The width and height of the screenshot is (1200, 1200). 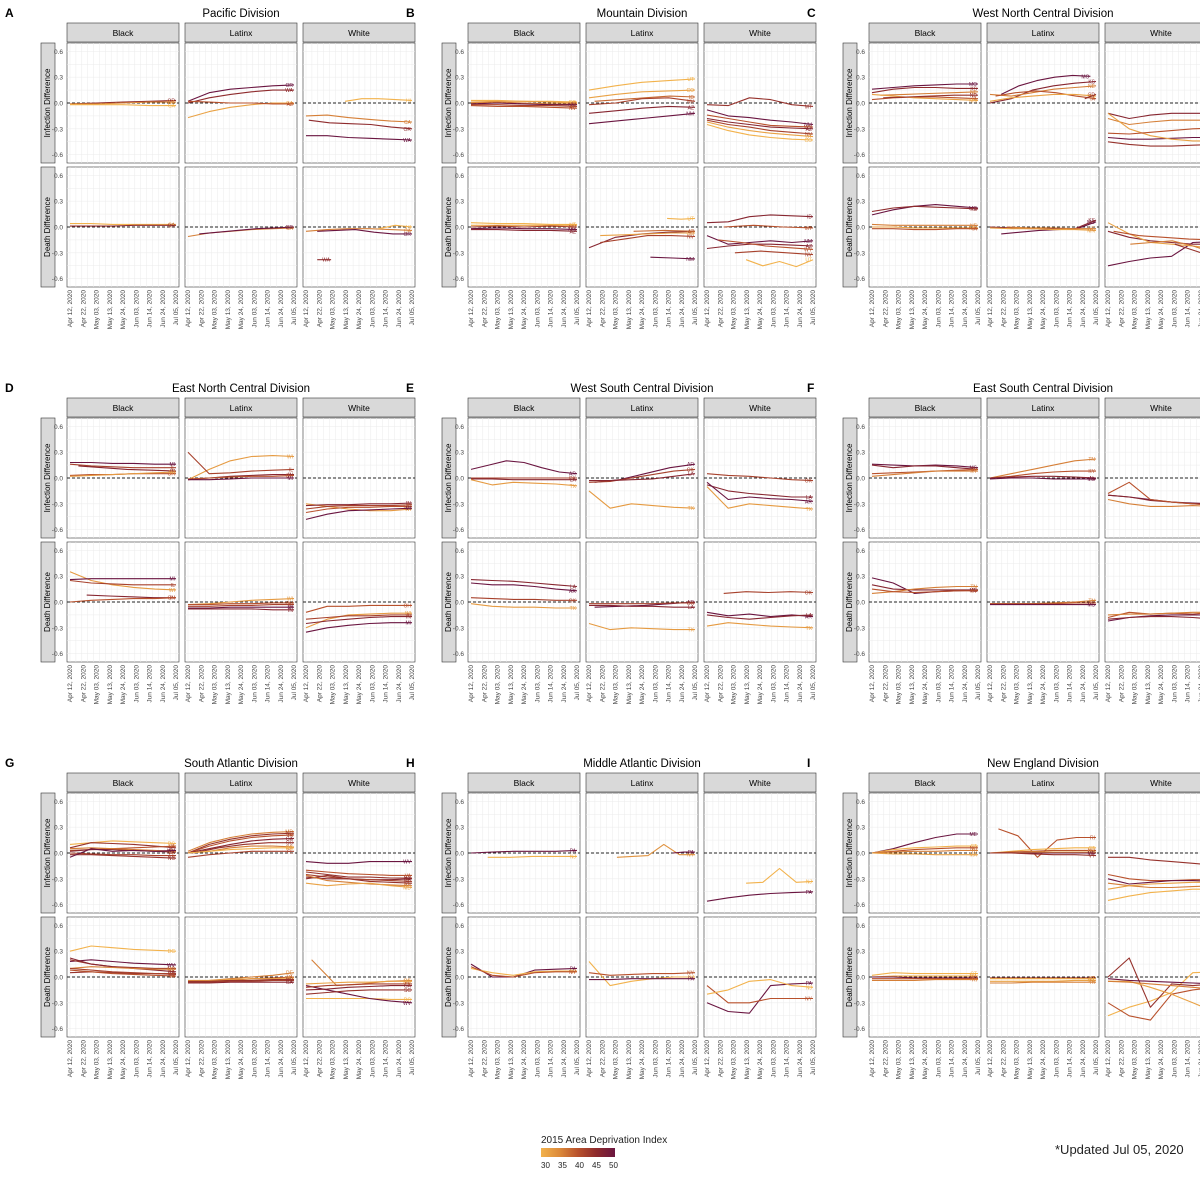 I want to click on series-state-label: OK, so click(x=809, y=482).